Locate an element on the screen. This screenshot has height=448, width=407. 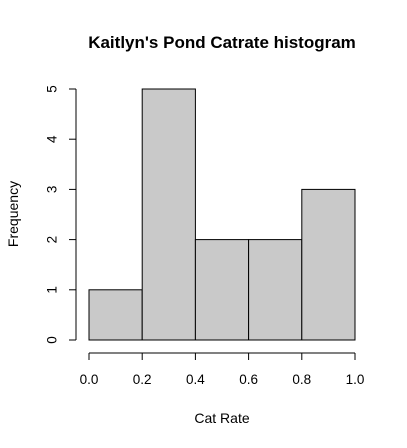
y-tick-label: 2 is located at coordinates (52, 240).